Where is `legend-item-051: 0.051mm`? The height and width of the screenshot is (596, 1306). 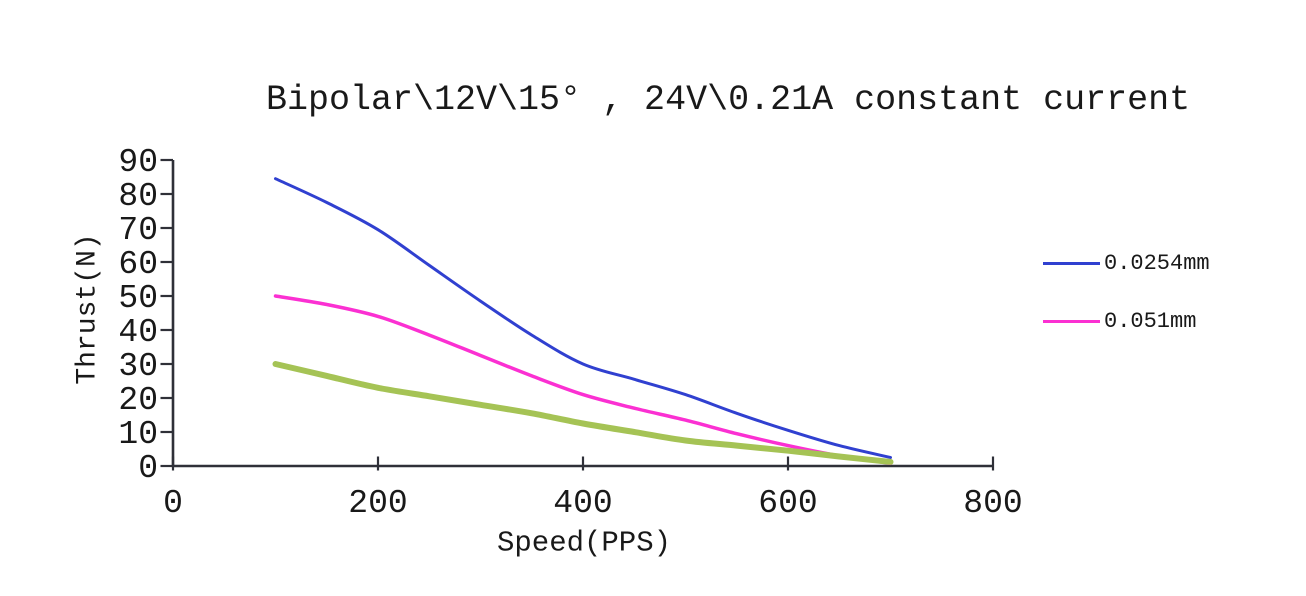
legend-item-051: 0.051mm is located at coordinates (1126, 321).